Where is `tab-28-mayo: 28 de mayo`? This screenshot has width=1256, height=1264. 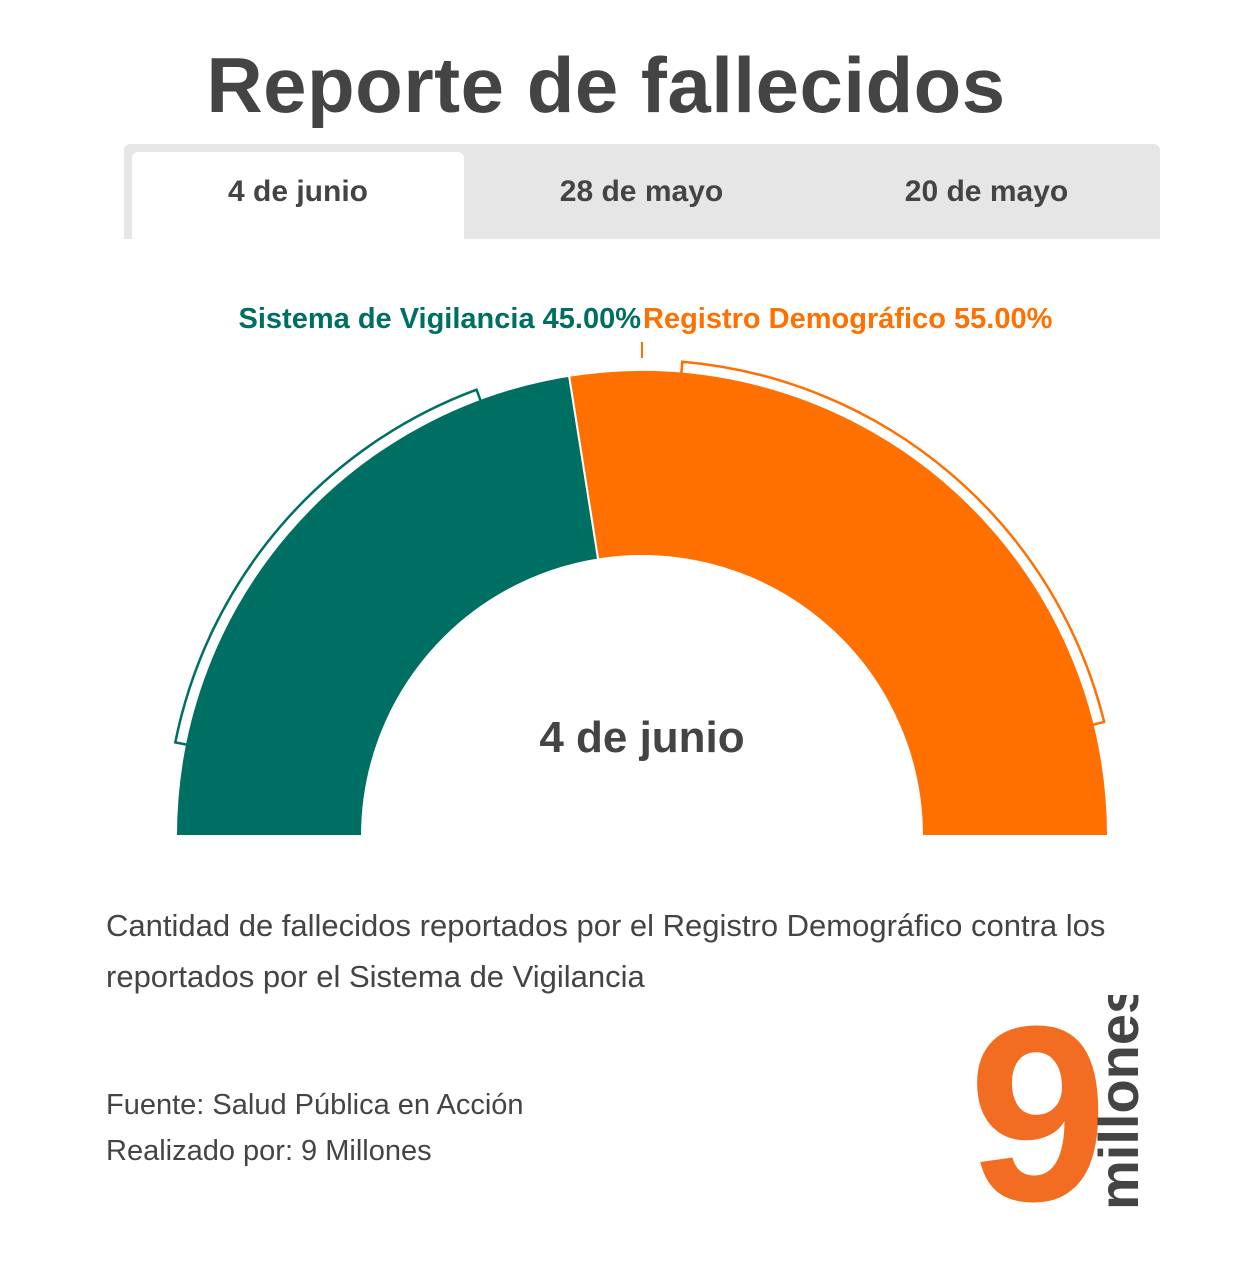
tab-28-mayo: 28 de mayo is located at coordinates (641, 191).